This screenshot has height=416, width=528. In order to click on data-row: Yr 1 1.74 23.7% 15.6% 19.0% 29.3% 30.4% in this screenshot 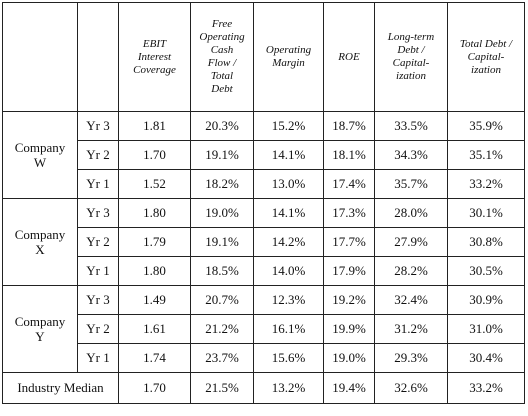, I will do `click(264, 358)`.